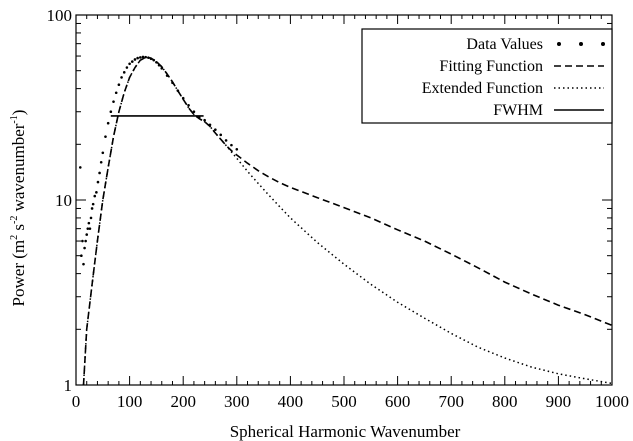  What do you see at coordinates (451, 401) in the screenshot?
I see `x-tick-label: 700` at bounding box center [451, 401].